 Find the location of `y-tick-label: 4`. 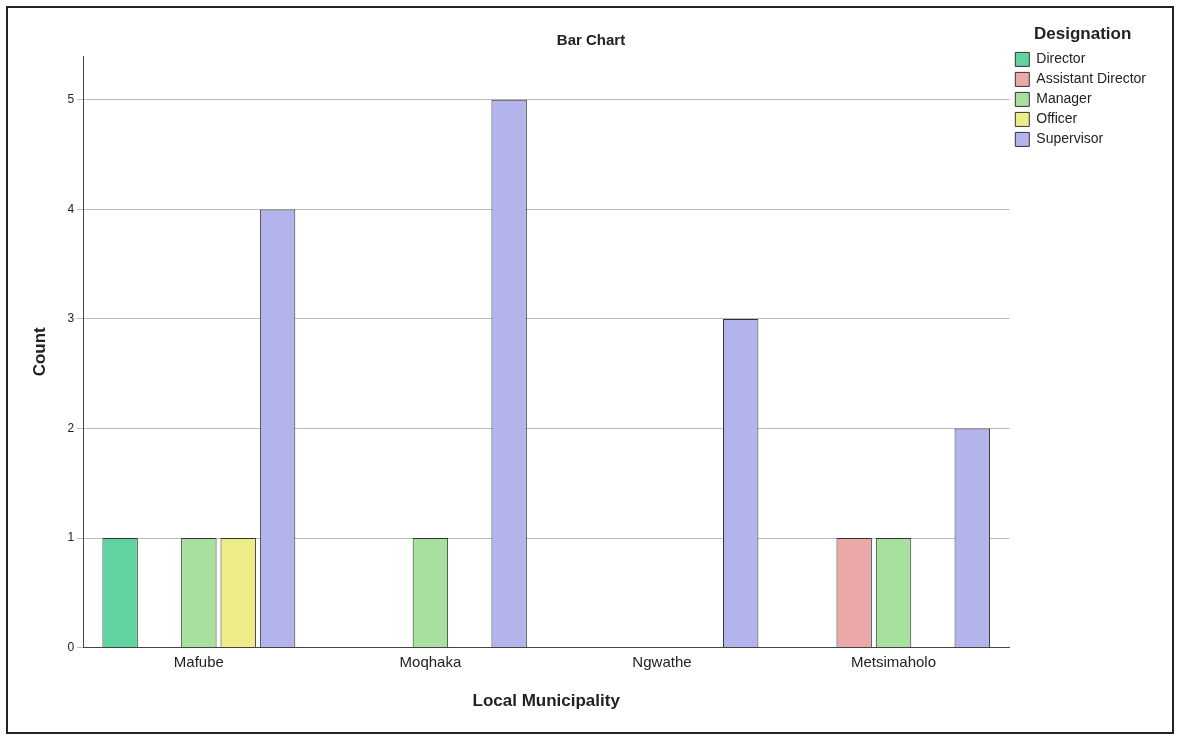

y-tick-label: 4 is located at coordinates (71, 208).